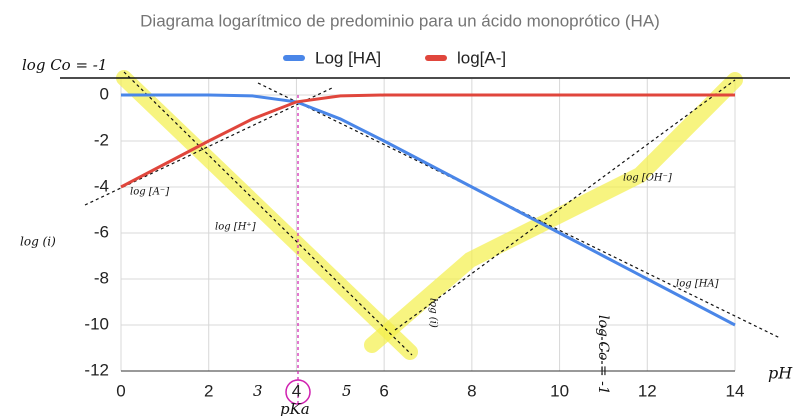 This screenshot has height=416, width=800. I want to click on x-tick-label: 8, so click(471, 390).